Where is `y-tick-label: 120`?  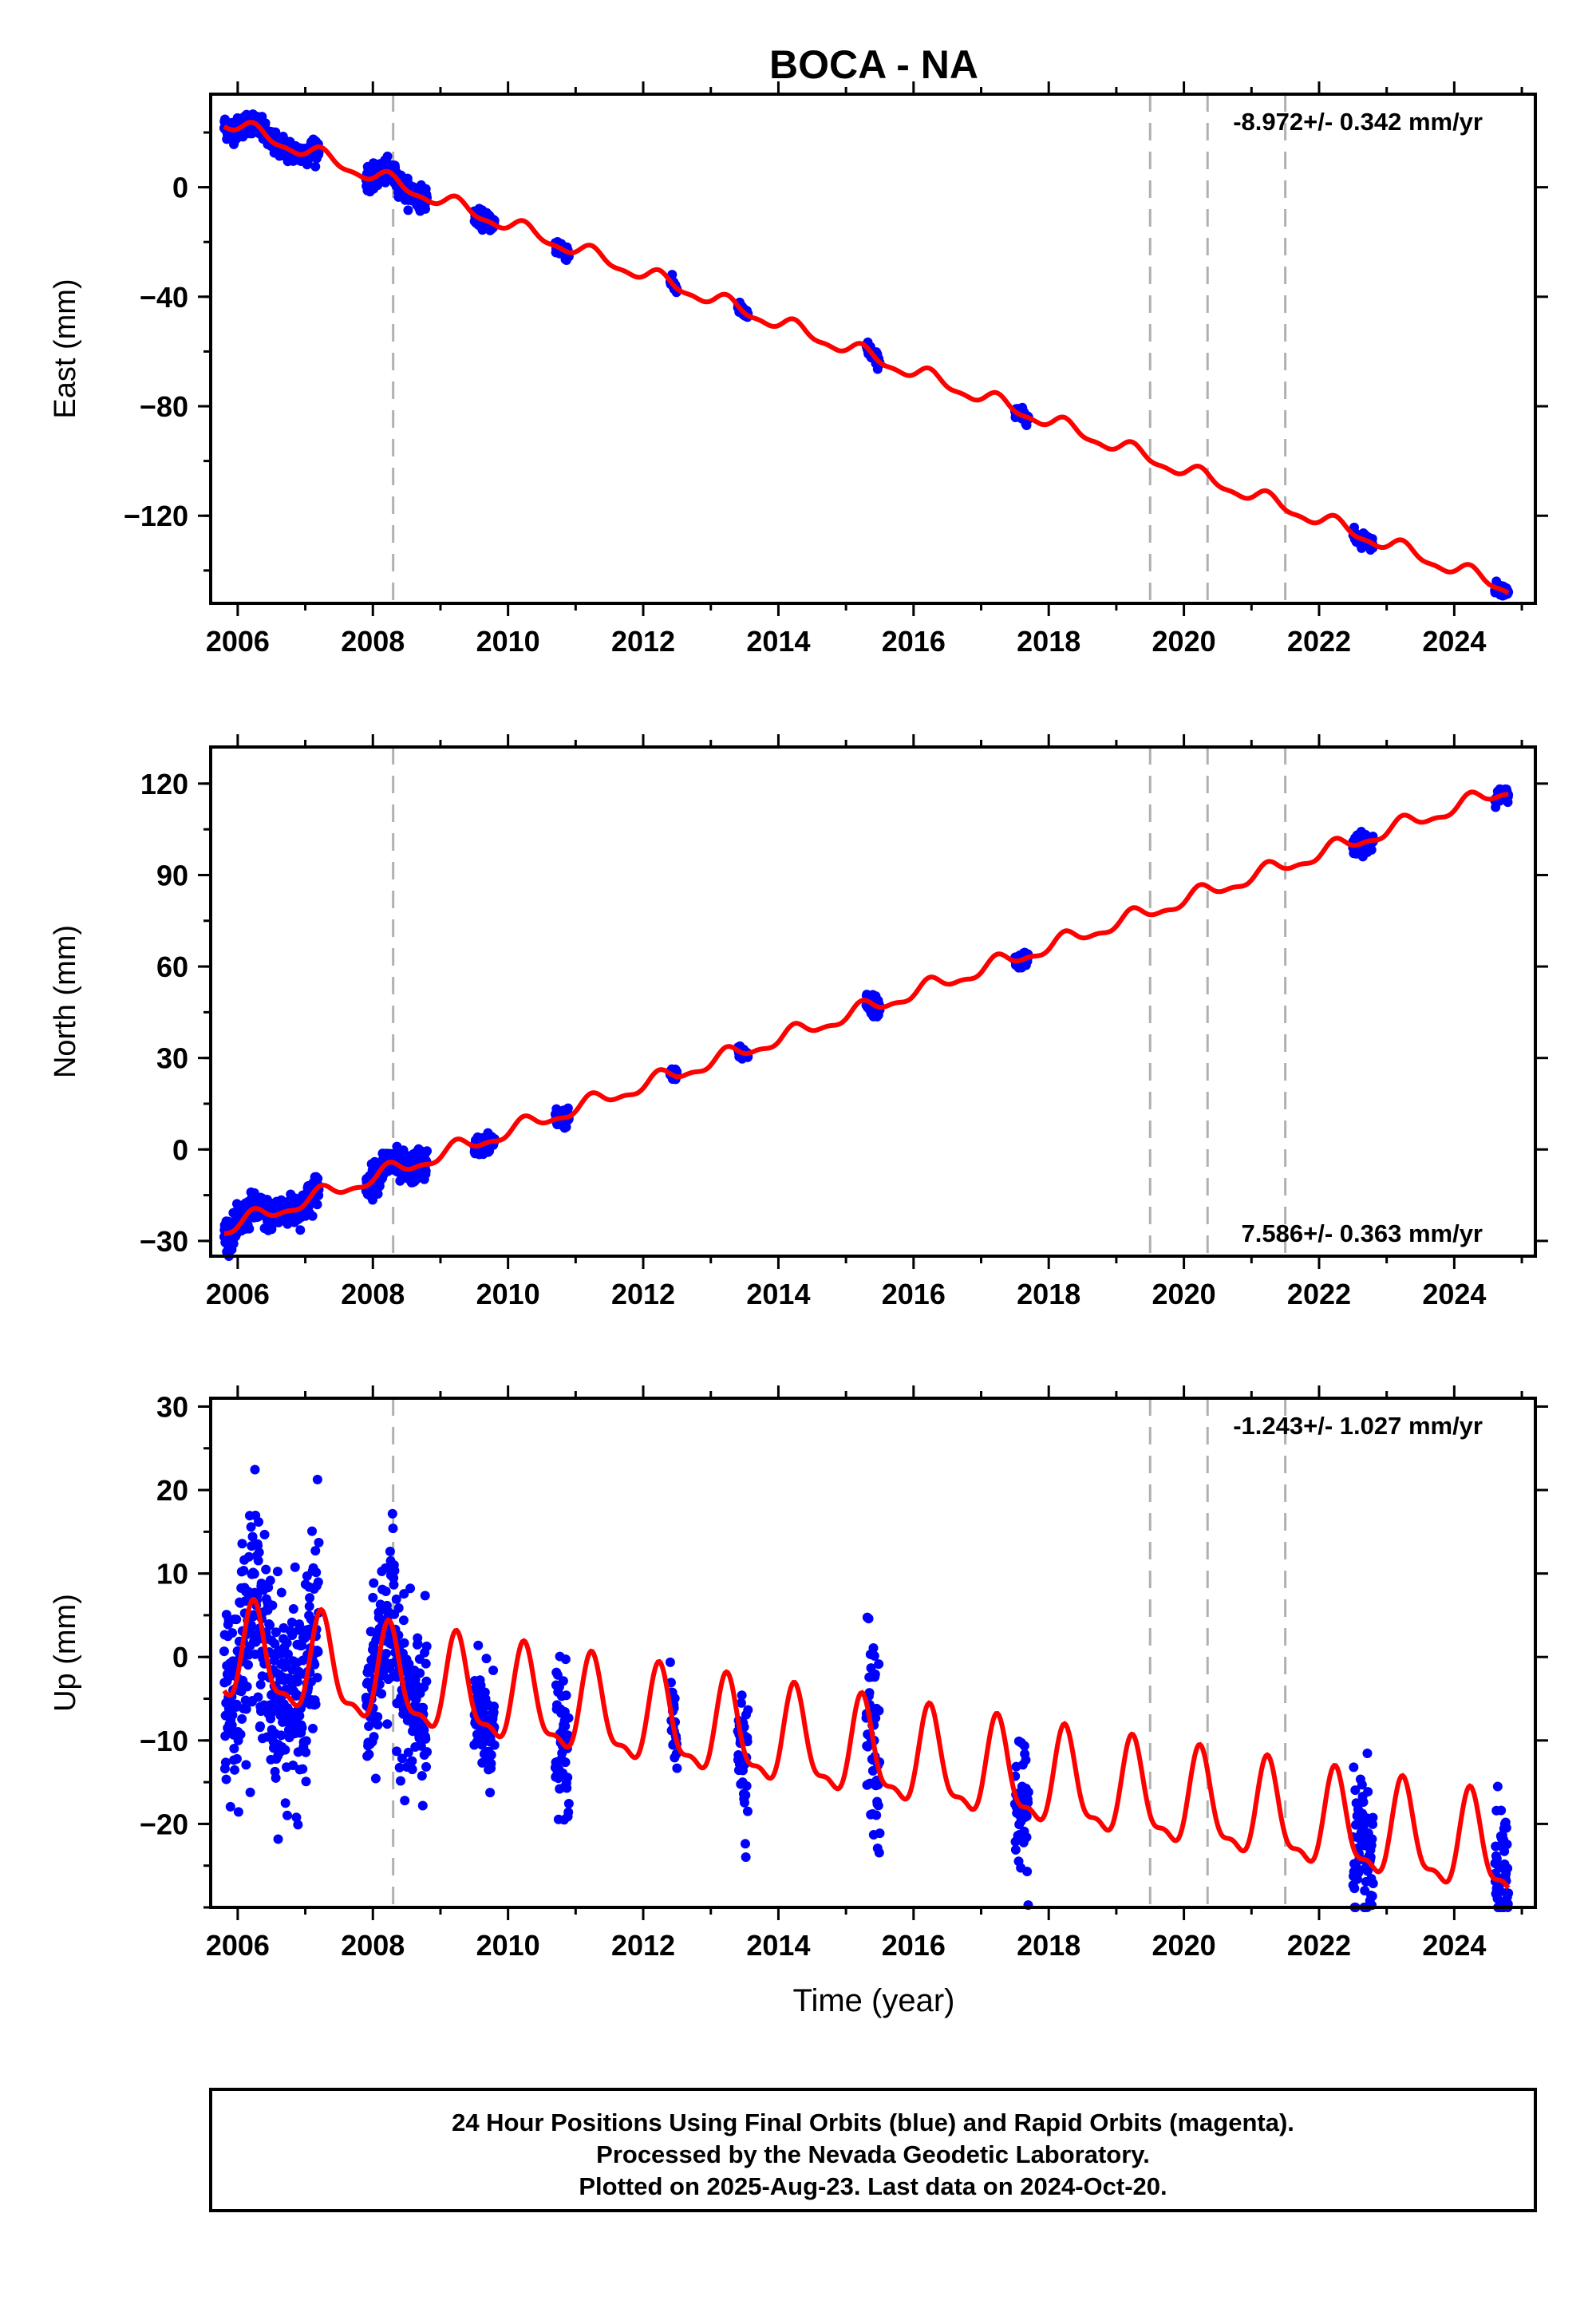
y-tick-label: 120 is located at coordinates (164, 784).